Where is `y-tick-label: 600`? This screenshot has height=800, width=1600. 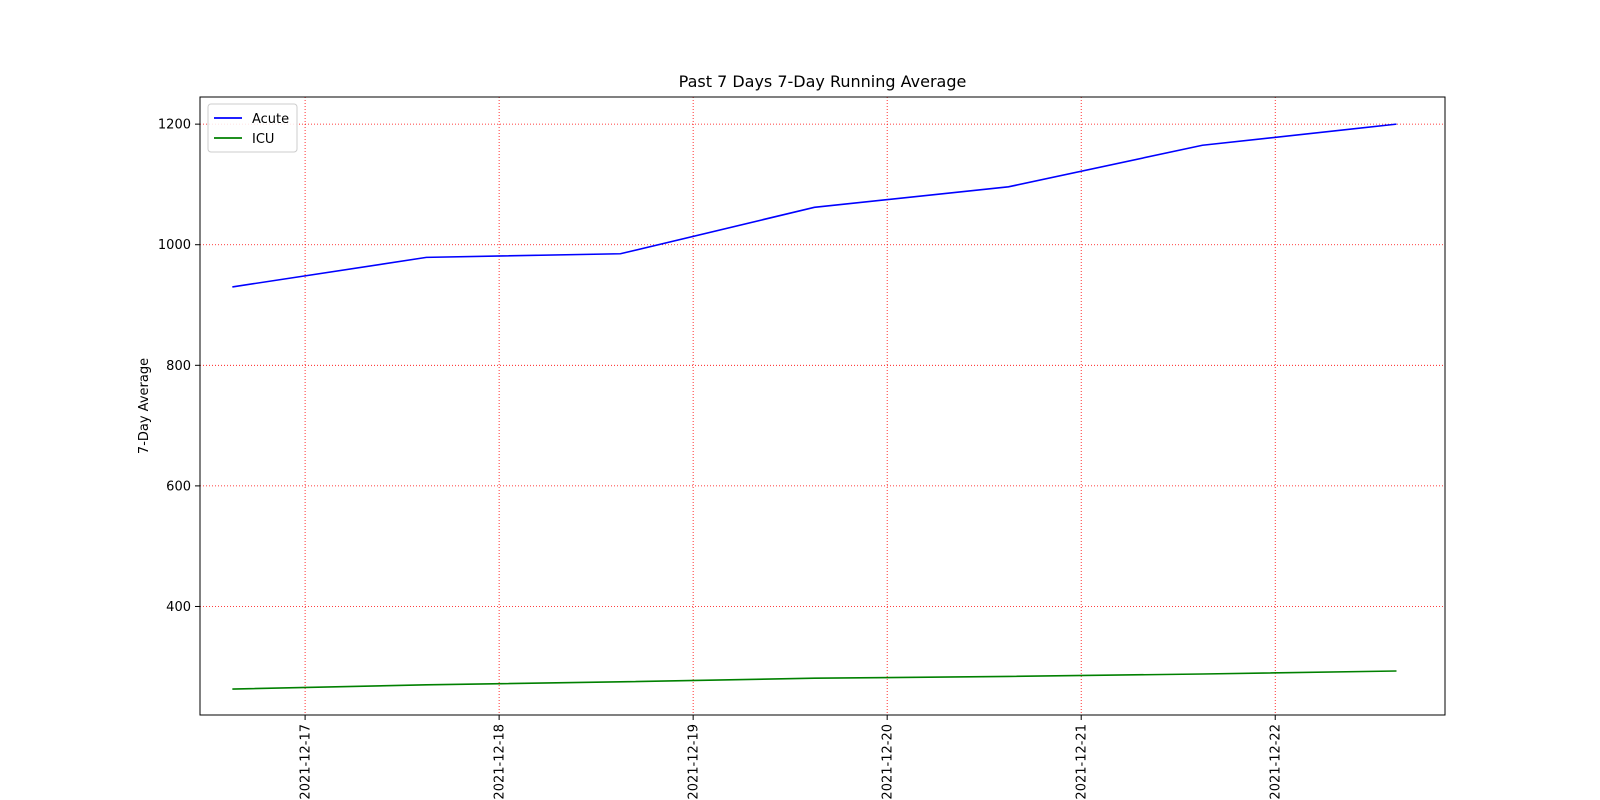 y-tick-label: 600 is located at coordinates (178, 486).